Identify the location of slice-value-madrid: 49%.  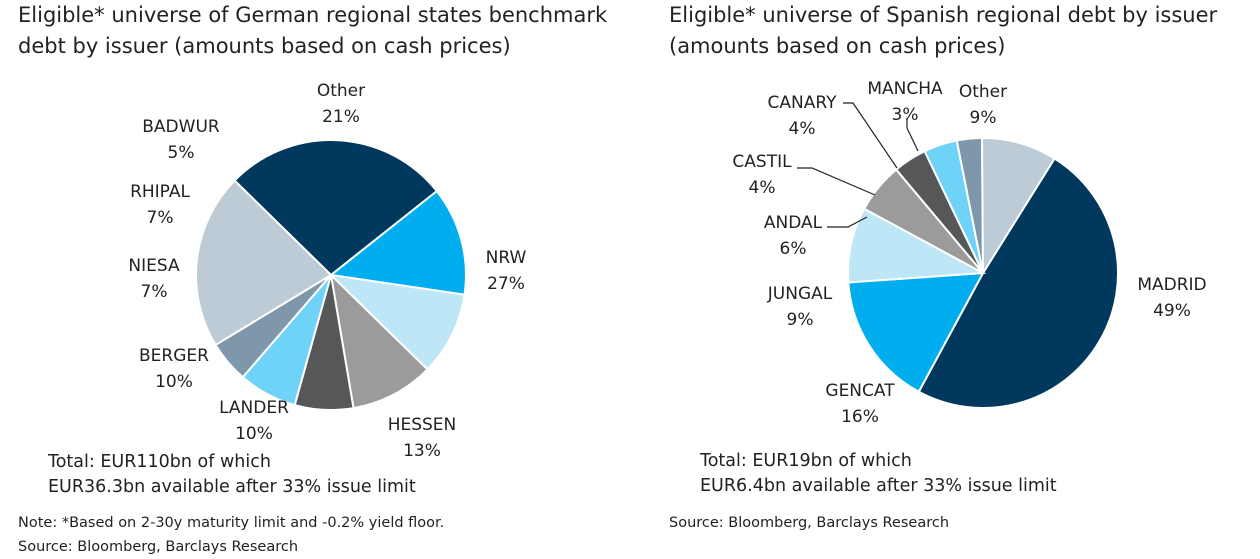
(1172, 311).